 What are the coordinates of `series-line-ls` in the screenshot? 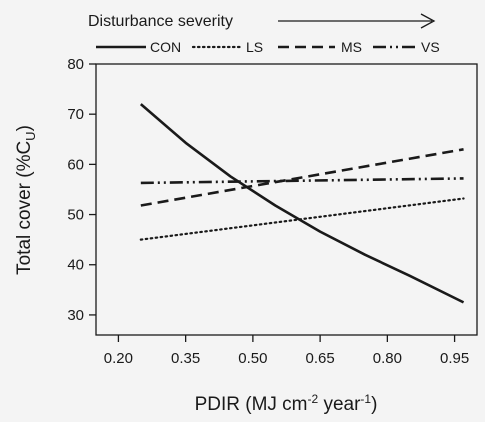 It's located at (302, 219).